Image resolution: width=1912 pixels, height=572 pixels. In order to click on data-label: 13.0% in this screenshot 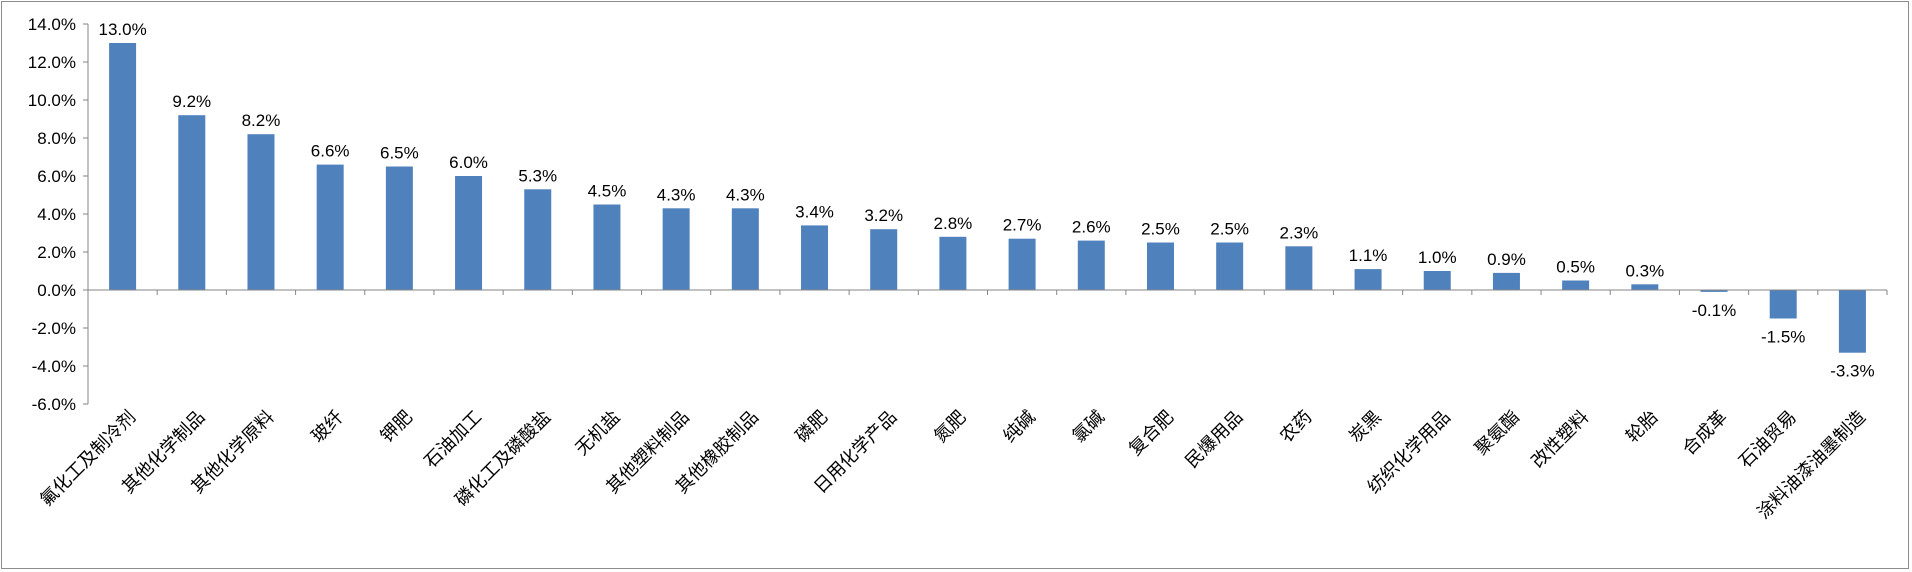, I will do `click(122, 29)`.